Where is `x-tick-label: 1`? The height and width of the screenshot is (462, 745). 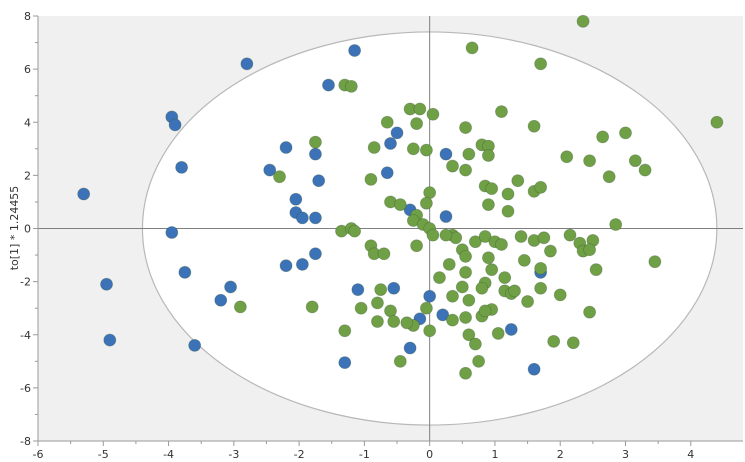 x-tick-label: 1 is located at coordinates (494, 454).